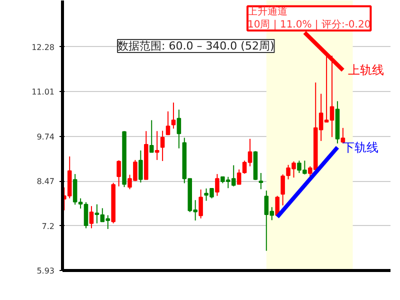 The height and width of the screenshot is (300, 400). What do you see at coordinates (48, 226) in the screenshot?
I see `y-tick-label: 7.2` at bounding box center [48, 226].